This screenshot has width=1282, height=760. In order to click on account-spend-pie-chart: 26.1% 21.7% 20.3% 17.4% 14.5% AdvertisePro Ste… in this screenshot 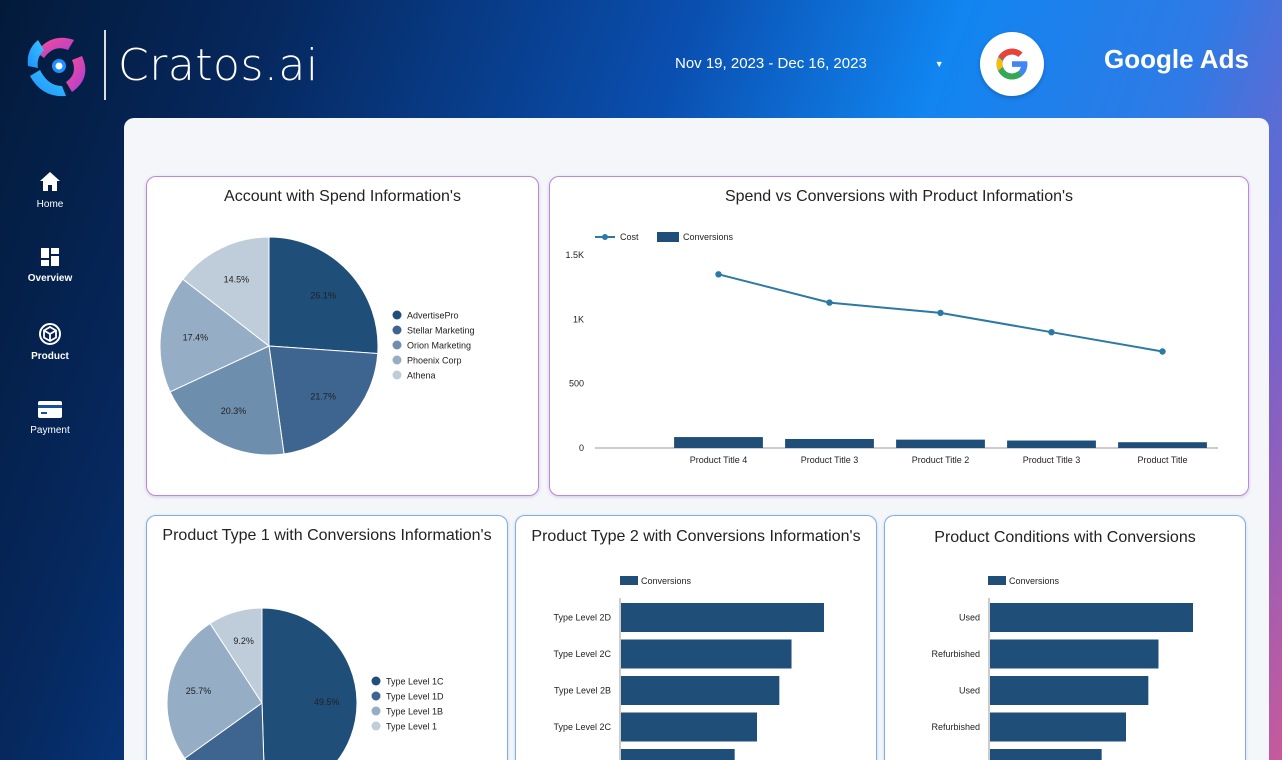, I will do `click(317, 346)`.